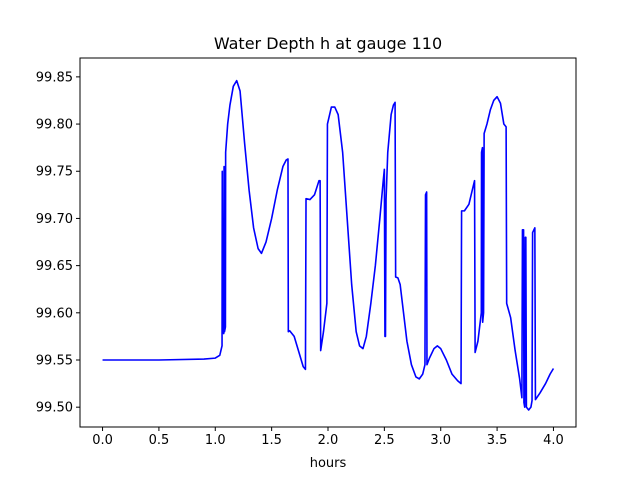 The image size is (640, 484). Describe the element at coordinates (159, 440) in the screenshot. I see `x-tick-label: 0.5` at that location.